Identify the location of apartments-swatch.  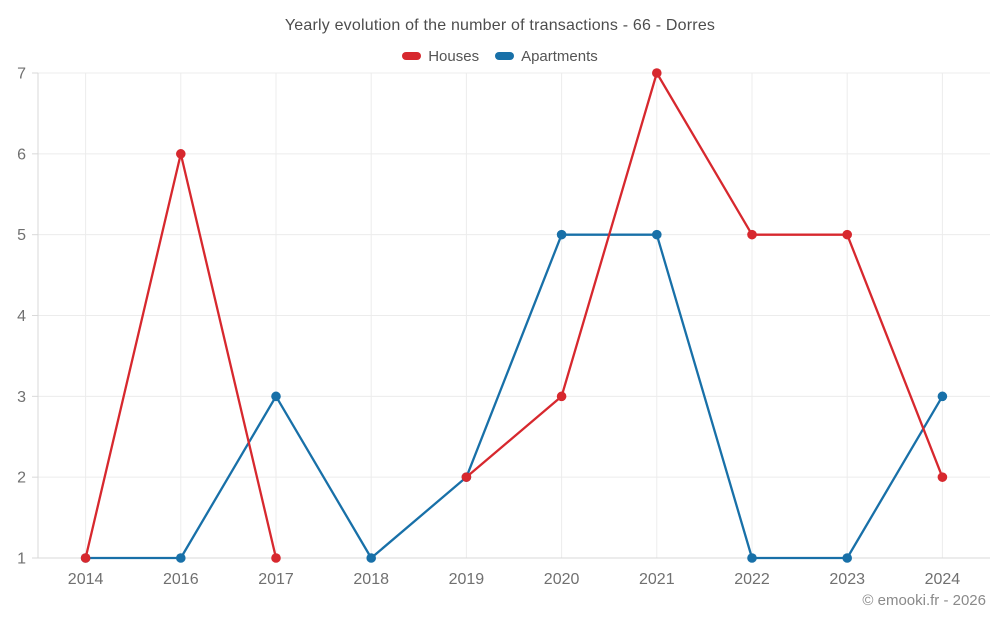
(505, 56).